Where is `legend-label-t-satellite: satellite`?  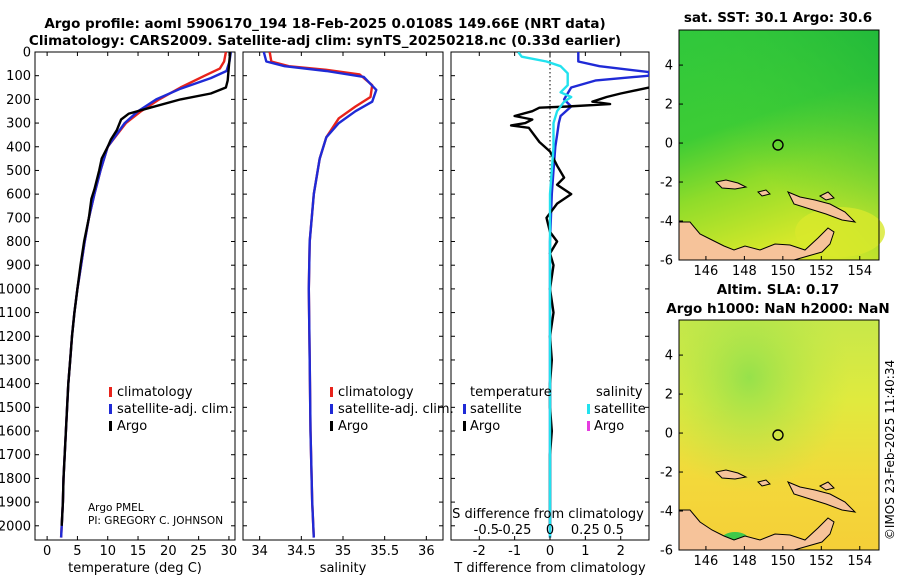 legend-label-t-satellite: satellite is located at coordinates (496, 409).